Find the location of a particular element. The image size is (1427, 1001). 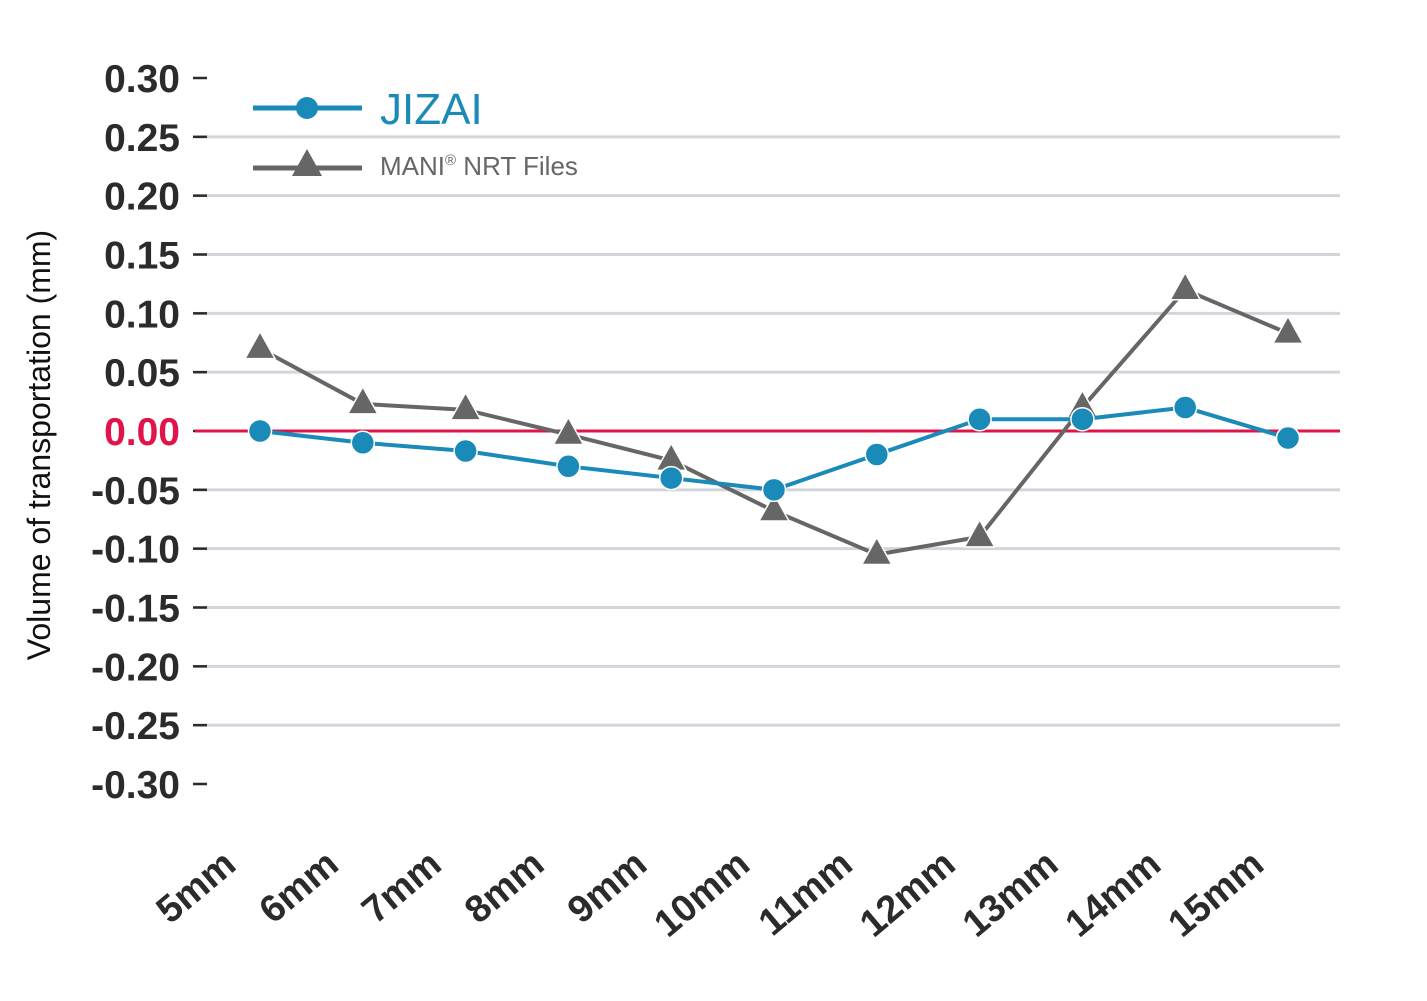

y-tick-label: 0.00 is located at coordinates (142, 432).